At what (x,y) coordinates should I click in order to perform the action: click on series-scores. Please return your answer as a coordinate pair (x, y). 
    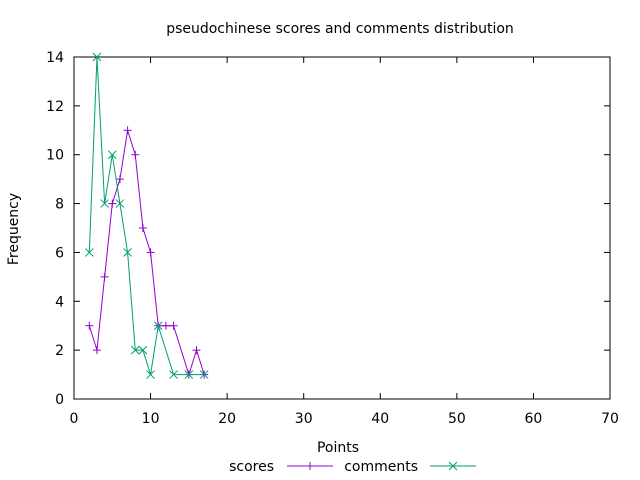
    Looking at the image, I should click on (147, 252).